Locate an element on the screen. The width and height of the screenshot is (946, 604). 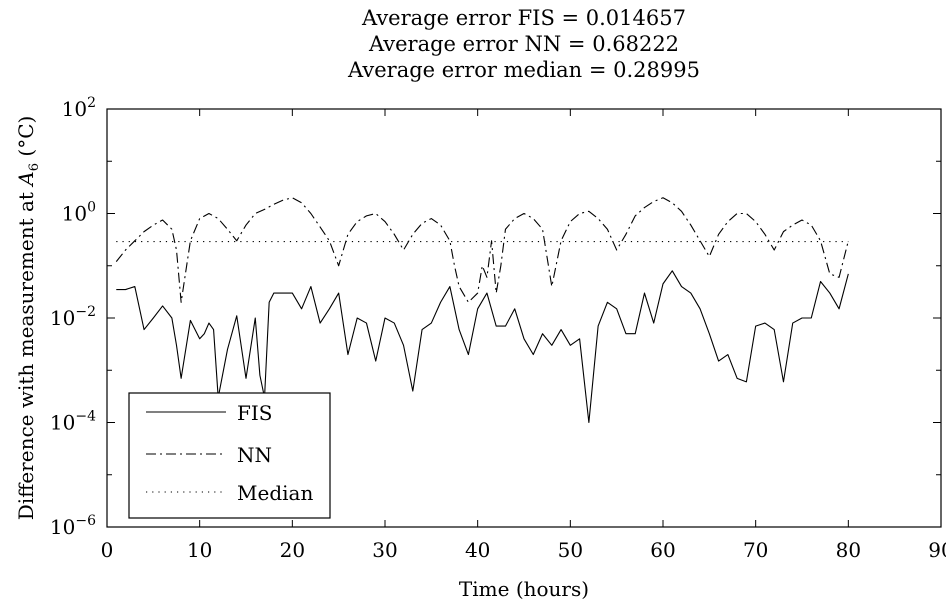
y-tick-label: 10⁻² is located at coordinates (73, 317).